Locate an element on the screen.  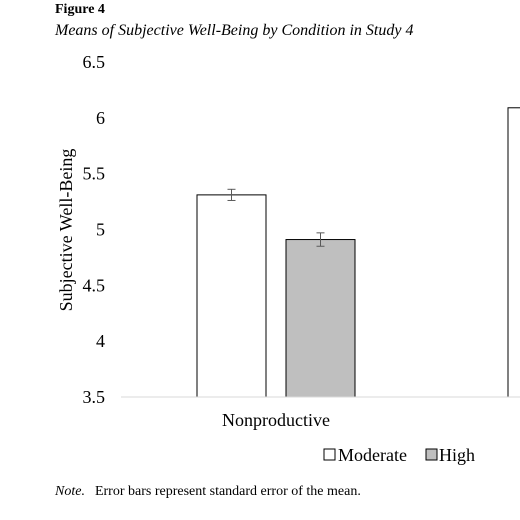
y-tick-label: 5 is located at coordinates (100, 230).